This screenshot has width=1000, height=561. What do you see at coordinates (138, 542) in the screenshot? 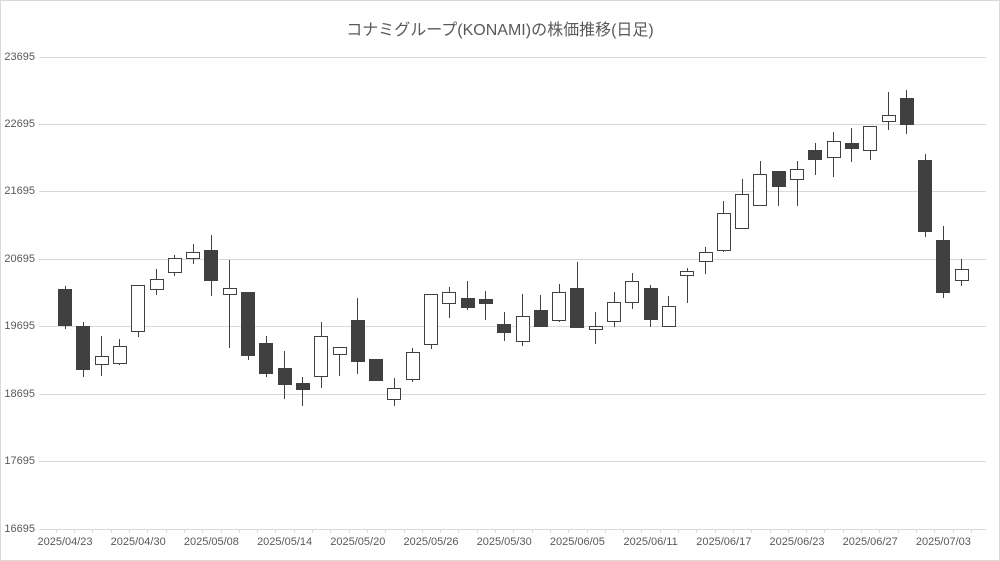
I see `x-axis-label: 2025/04/30` at bounding box center [138, 542].